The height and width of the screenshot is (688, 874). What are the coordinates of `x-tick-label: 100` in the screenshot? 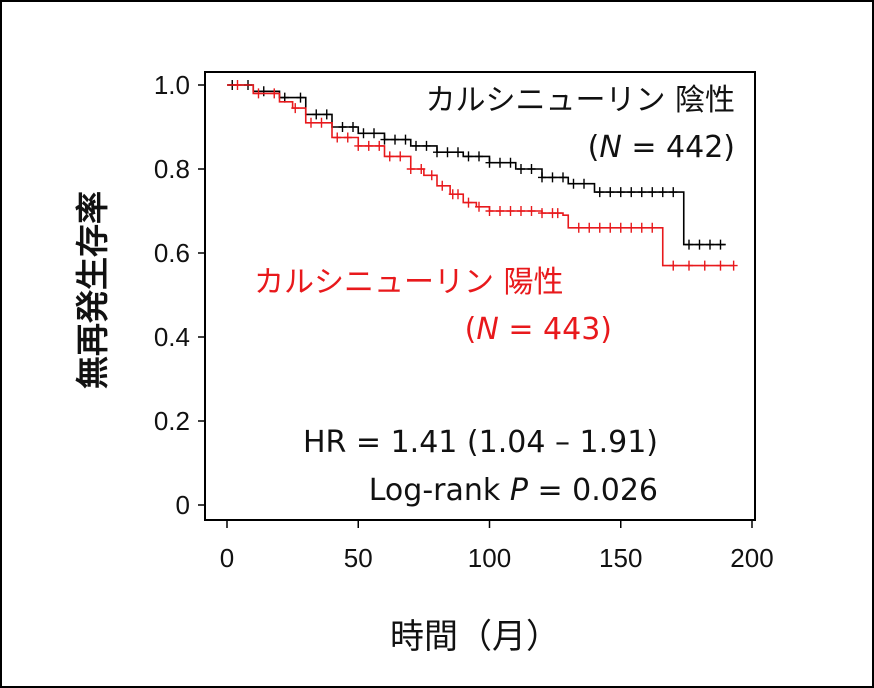 It's located at (489, 558).